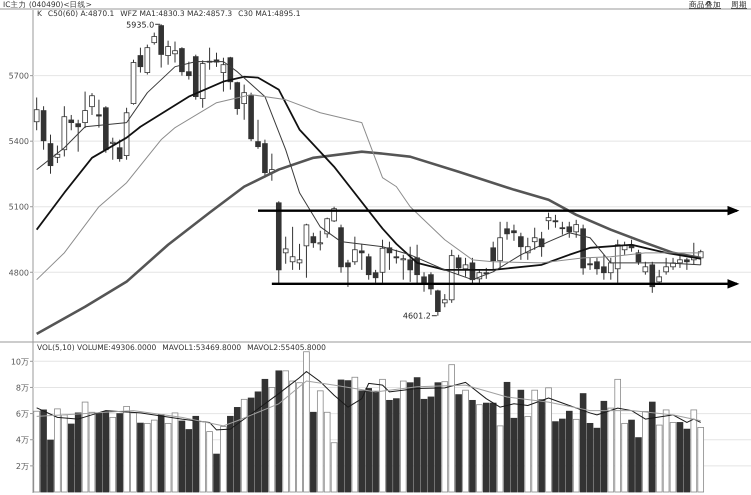 This screenshot has height=495, width=751. Describe the element at coordinates (140, 25) in the screenshot. I see `annotation: 5935.0` at that location.